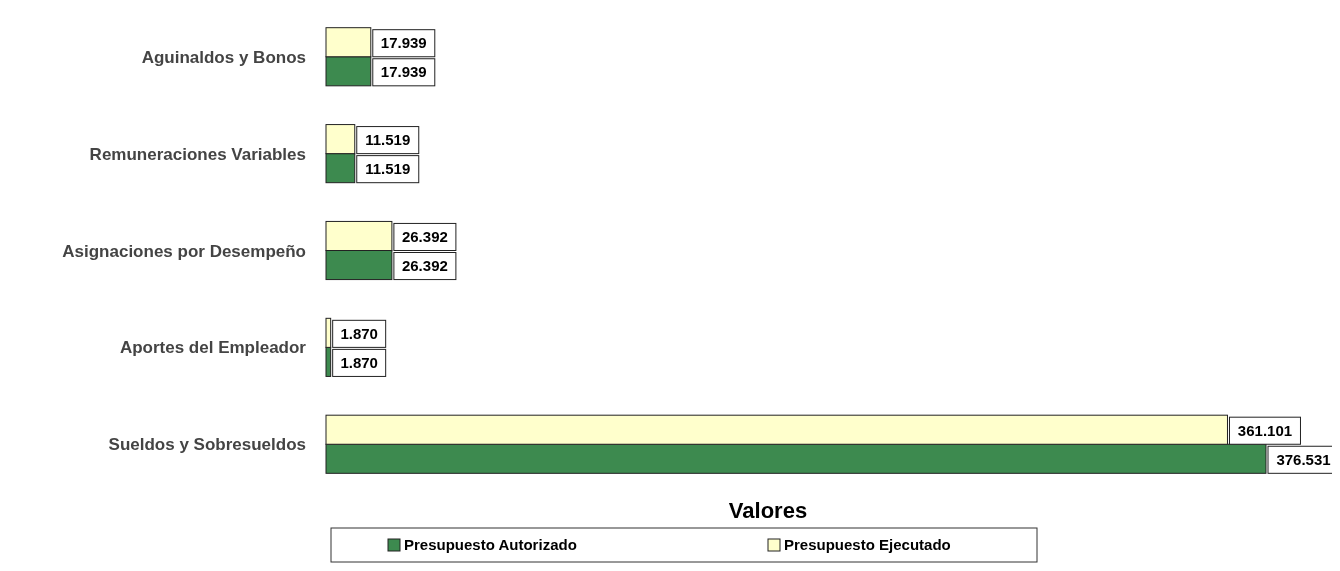 The image size is (1340, 571). What do you see at coordinates (768, 510) in the screenshot?
I see `x-axis-title: Valores` at bounding box center [768, 510].